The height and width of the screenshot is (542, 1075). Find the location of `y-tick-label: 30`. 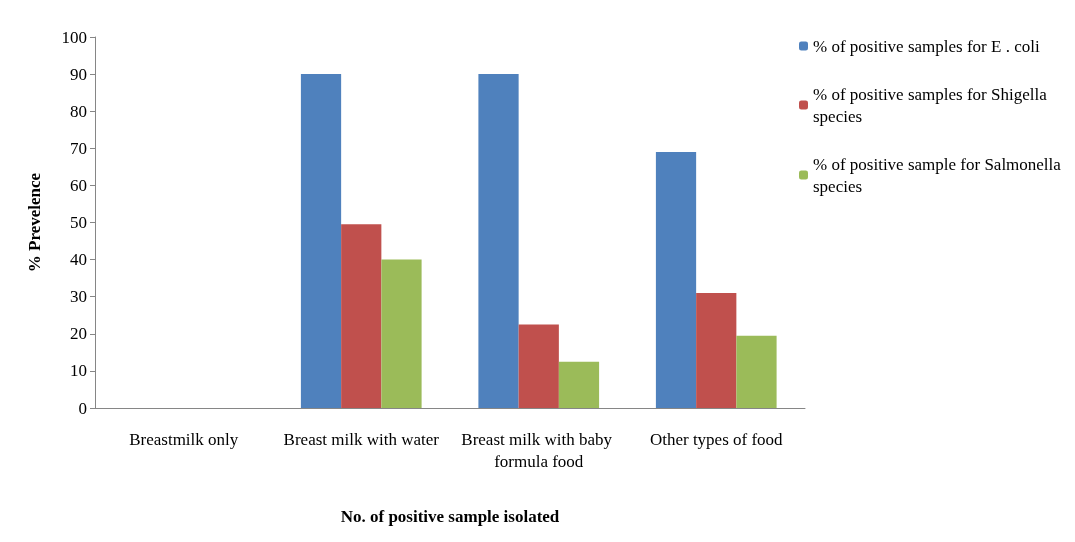

y-tick-label: 30 is located at coordinates (78, 297).